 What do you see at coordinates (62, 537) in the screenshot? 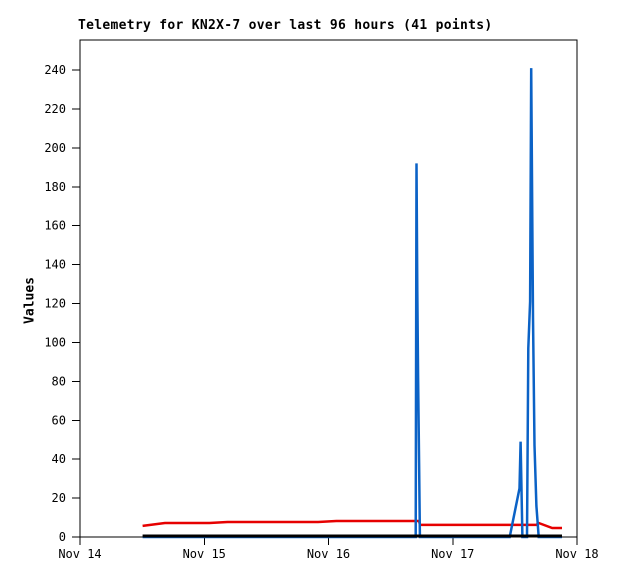
I see `y-tick-label: 0` at bounding box center [62, 537].